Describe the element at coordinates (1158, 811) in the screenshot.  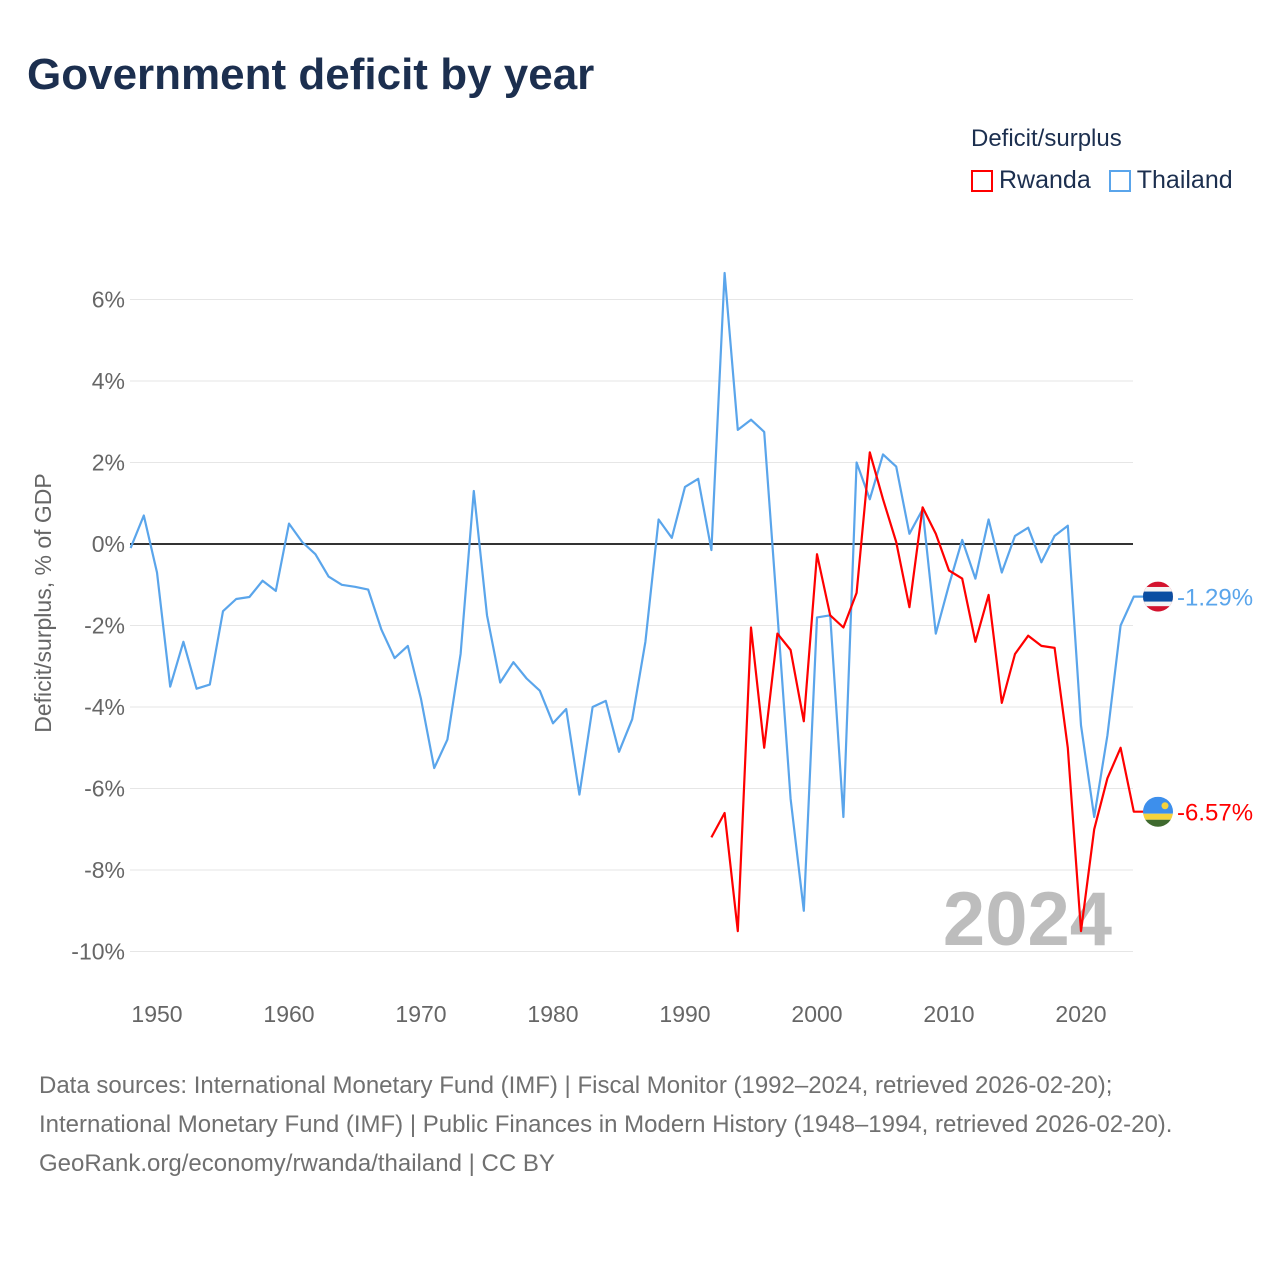
I see `rwanda-flag-icon` at that location.